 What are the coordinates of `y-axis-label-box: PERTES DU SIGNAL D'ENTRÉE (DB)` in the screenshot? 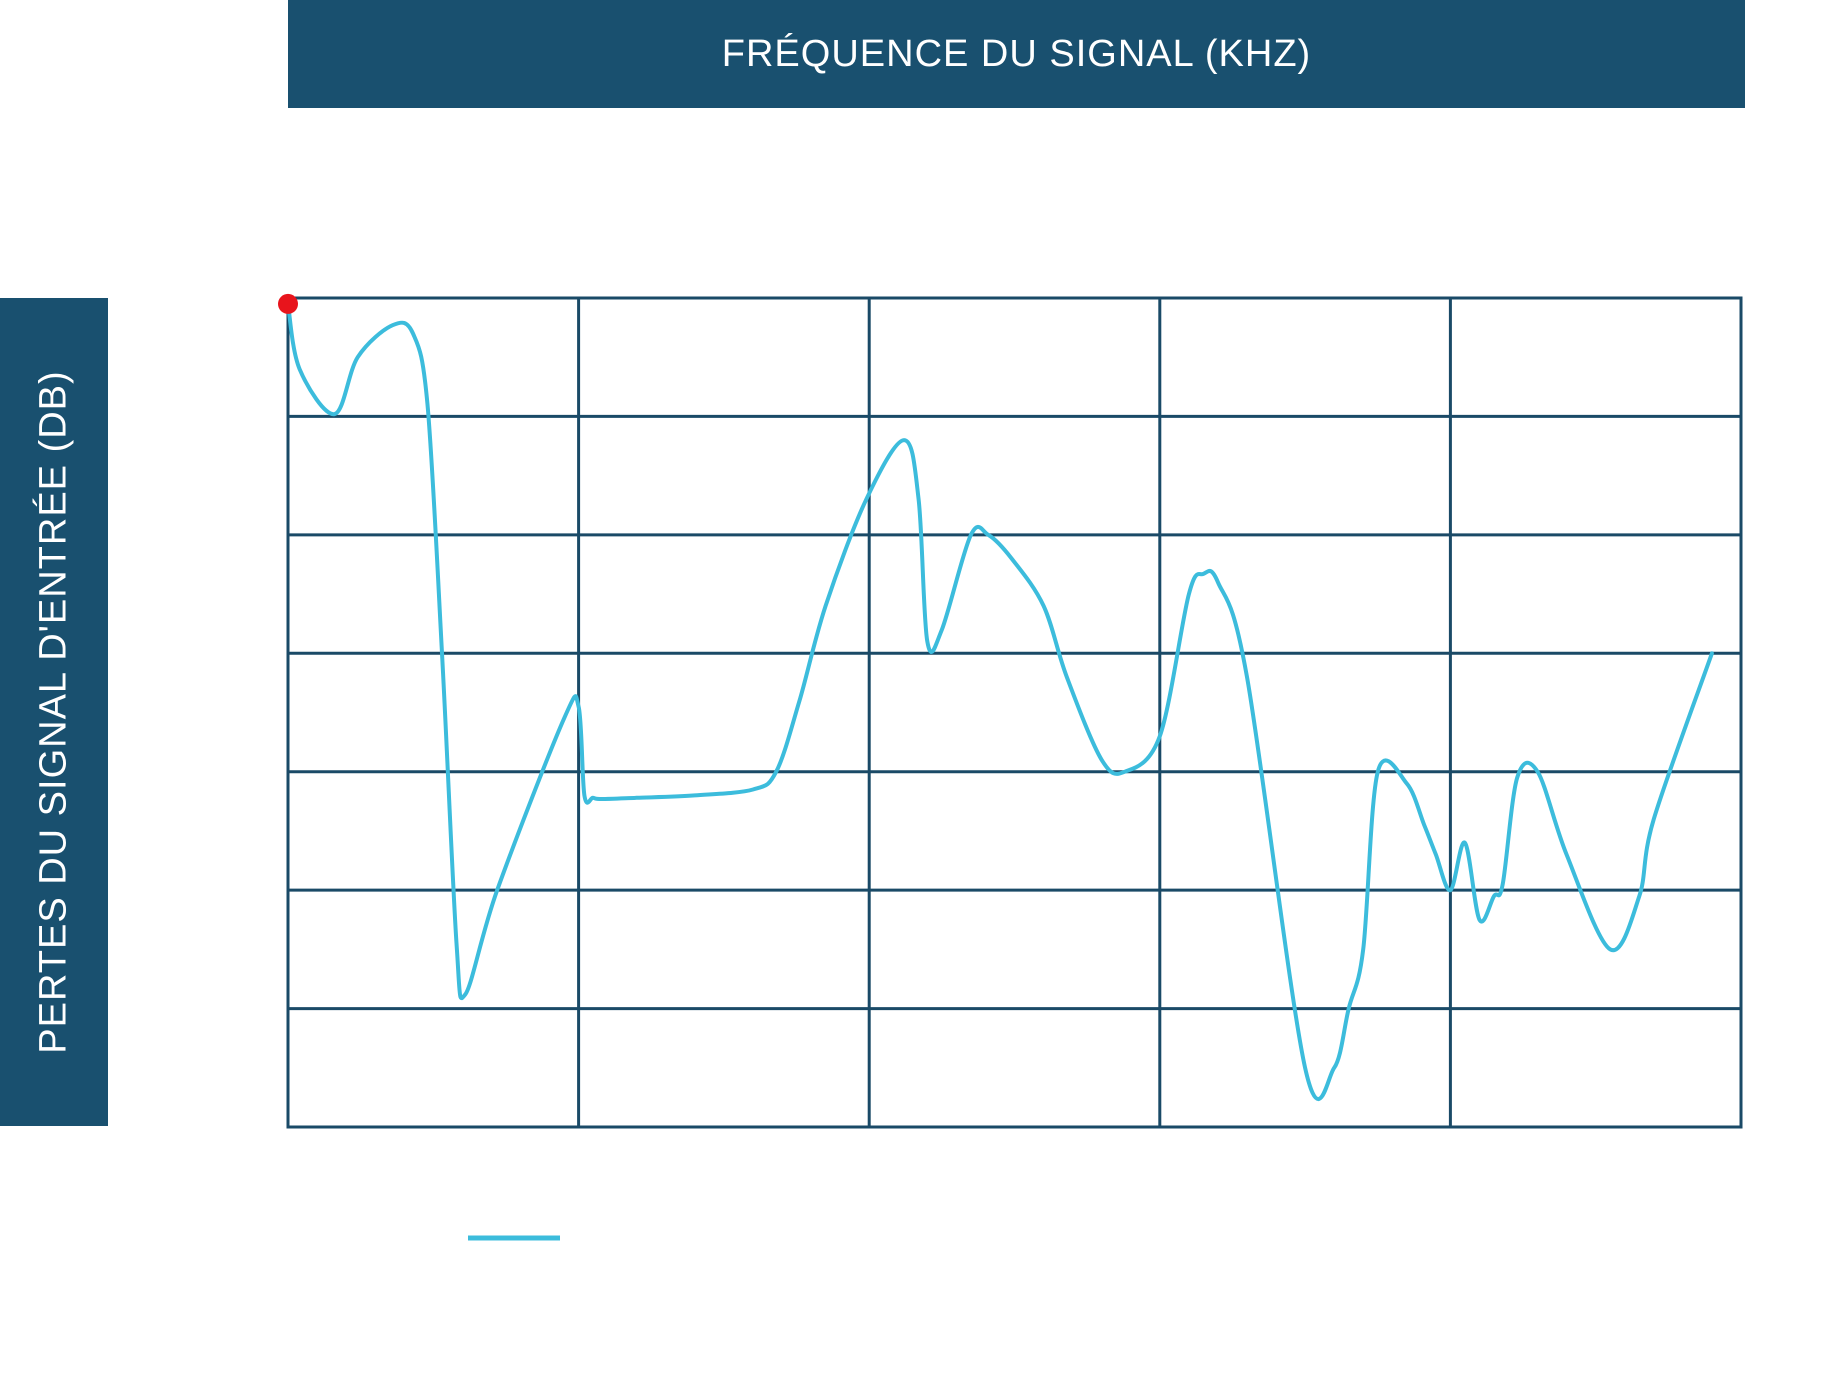 It's located at (54, 712).